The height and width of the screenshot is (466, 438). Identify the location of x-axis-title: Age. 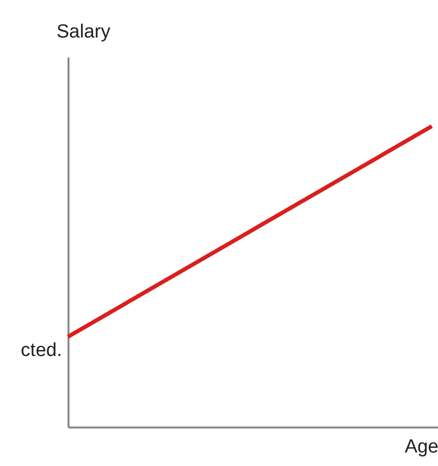
(421, 447).